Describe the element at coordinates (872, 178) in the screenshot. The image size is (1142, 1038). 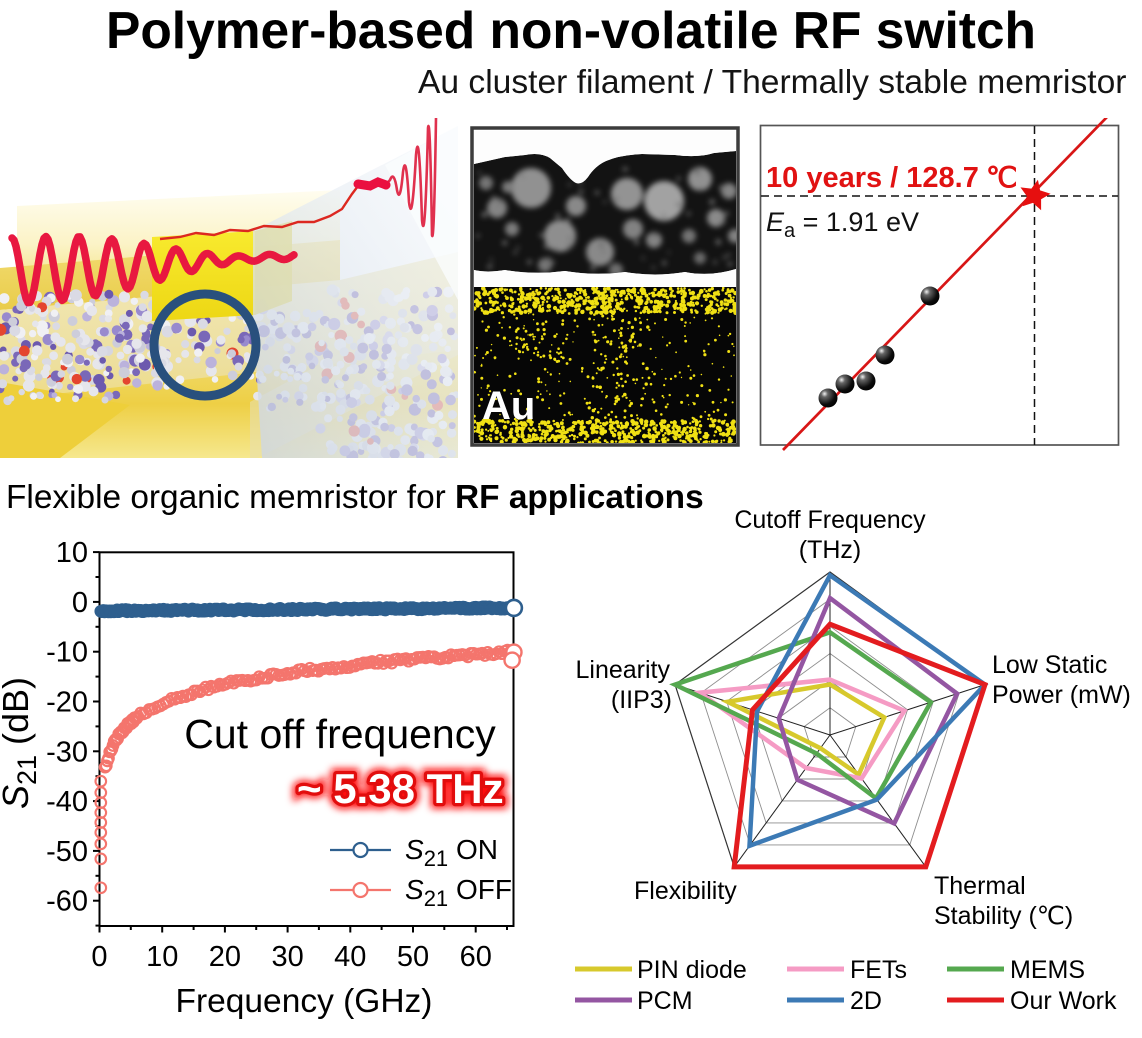
I see `svg-text: 10 years / 128.7` at that location.